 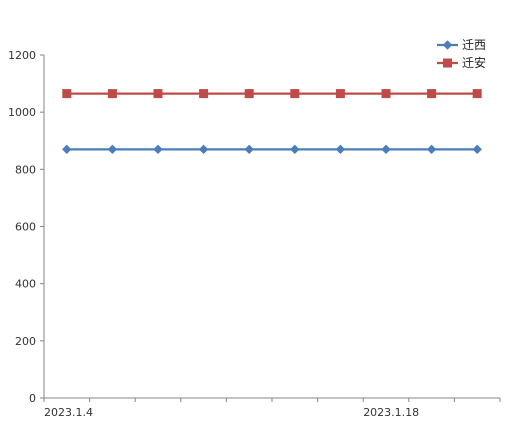 What do you see at coordinates (22, 112) in the screenshot?
I see `y-tick-label: 1000` at bounding box center [22, 112].